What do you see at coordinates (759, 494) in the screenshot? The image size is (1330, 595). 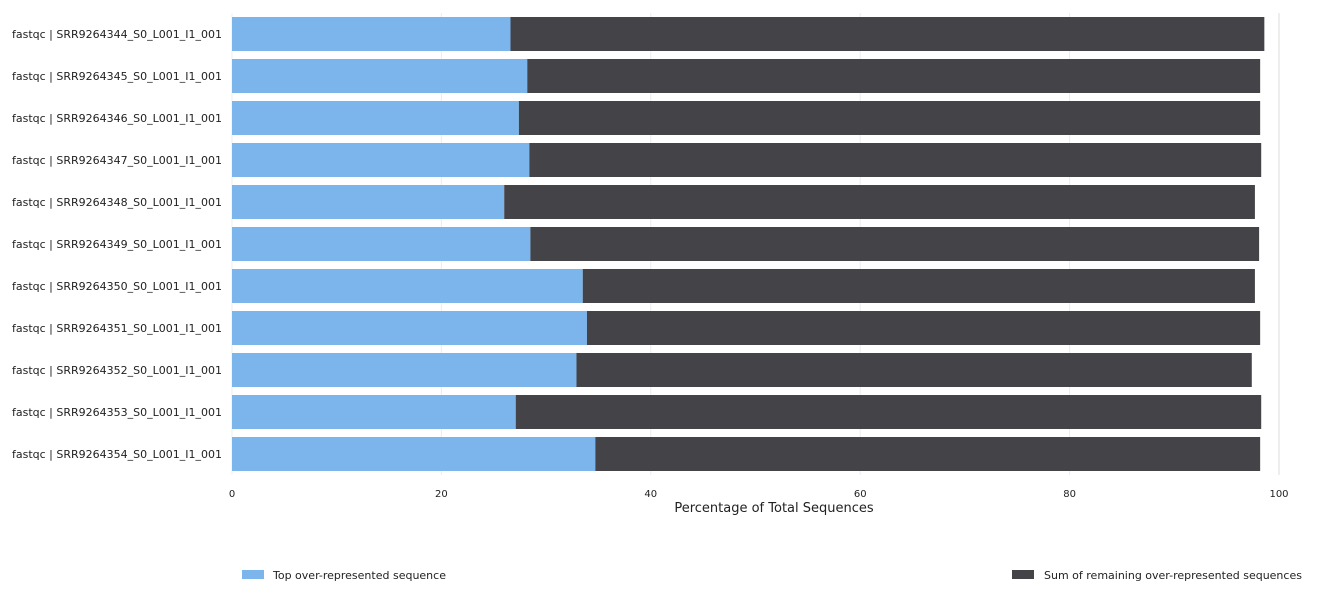 I see `x-axis-ticks: 0 20 40 60 80 100` at bounding box center [759, 494].